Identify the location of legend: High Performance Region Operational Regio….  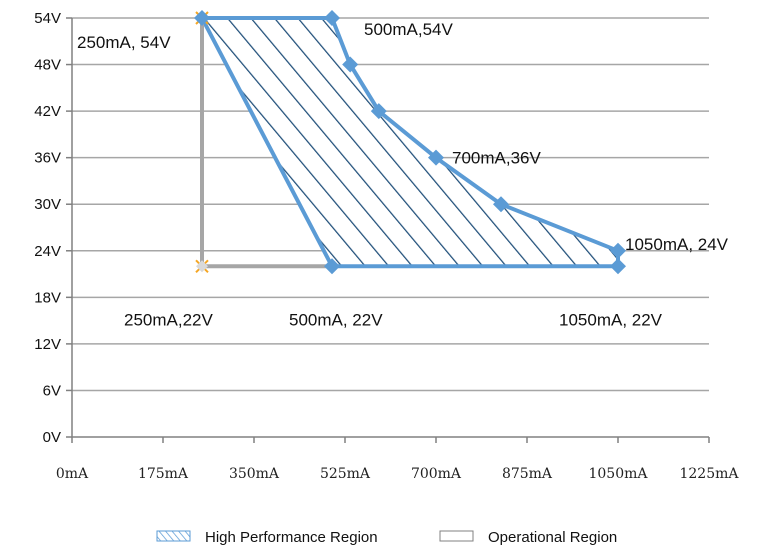
(386, 537).